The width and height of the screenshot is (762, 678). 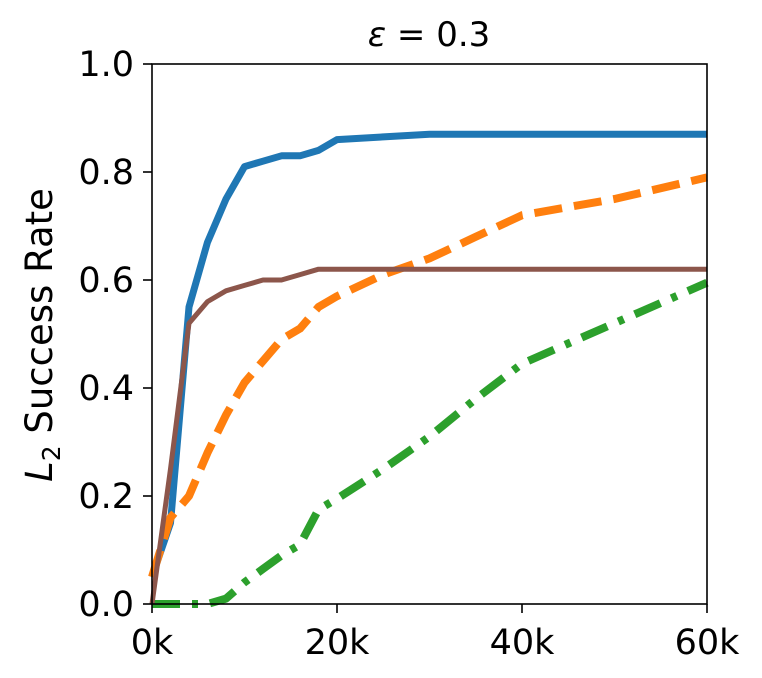 I want to click on x-tick-label-1: 0k, so click(x=152, y=643).